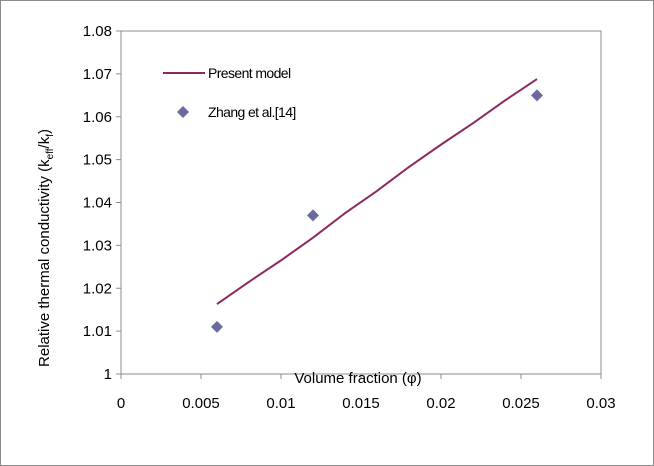 The height and width of the screenshot is (466, 654). What do you see at coordinates (44, 131) in the screenshot?
I see `y-axis-title-end: )` at bounding box center [44, 131].